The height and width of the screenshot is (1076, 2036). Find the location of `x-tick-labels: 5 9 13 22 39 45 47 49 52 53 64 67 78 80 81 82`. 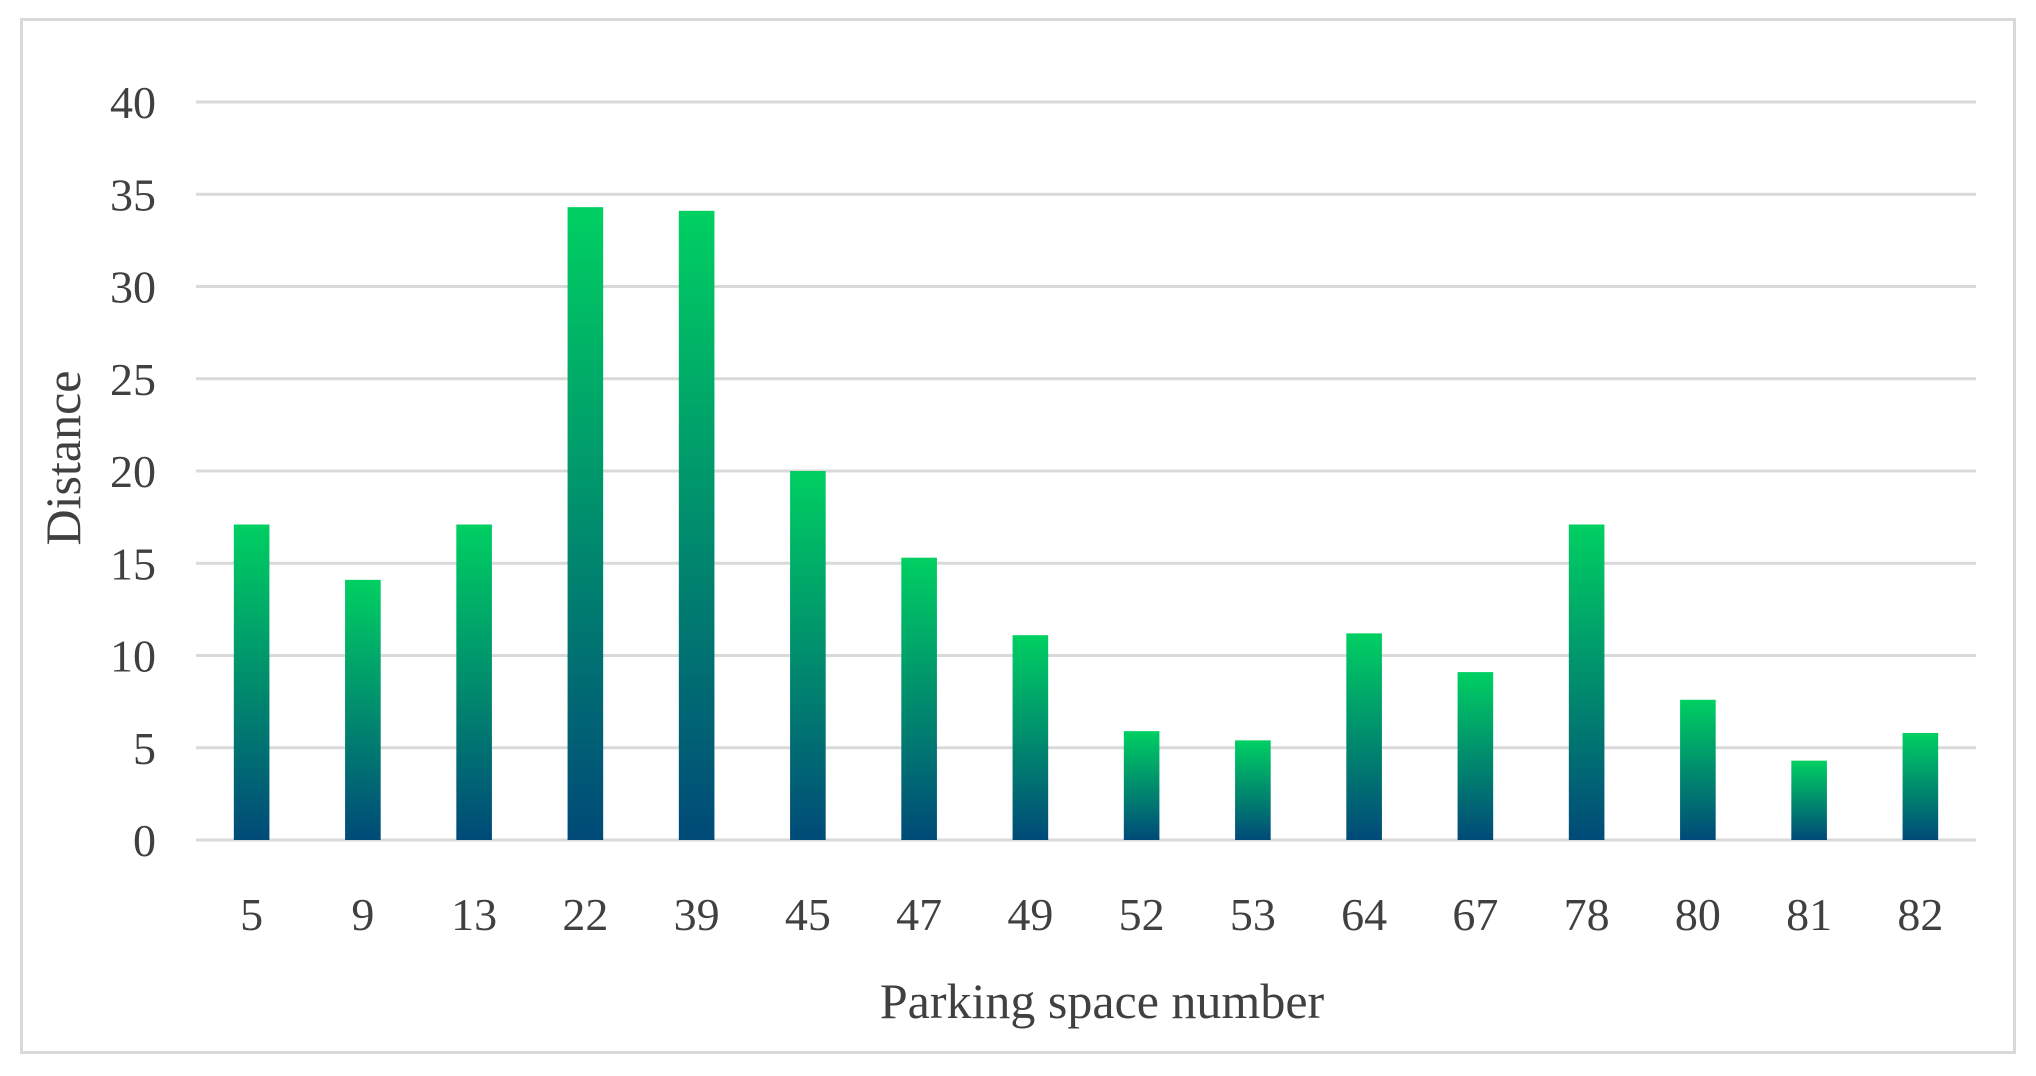

x-tick-labels: 5 9 13 22 39 45 47 49 52 53 64 67 78 80 81 82 is located at coordinates (1091, 914).